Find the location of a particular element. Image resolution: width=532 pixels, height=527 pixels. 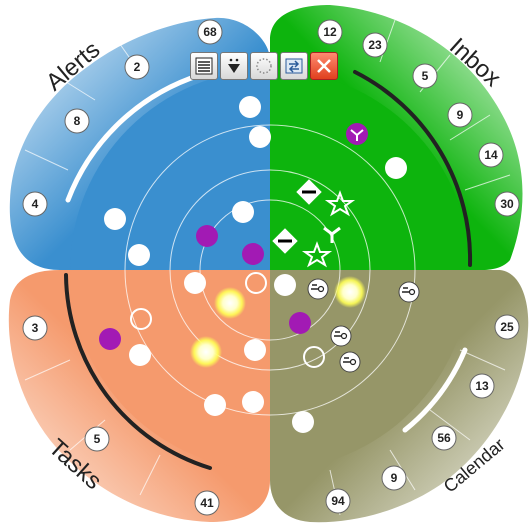

badge: 25 is located at coordinates (507, 327).